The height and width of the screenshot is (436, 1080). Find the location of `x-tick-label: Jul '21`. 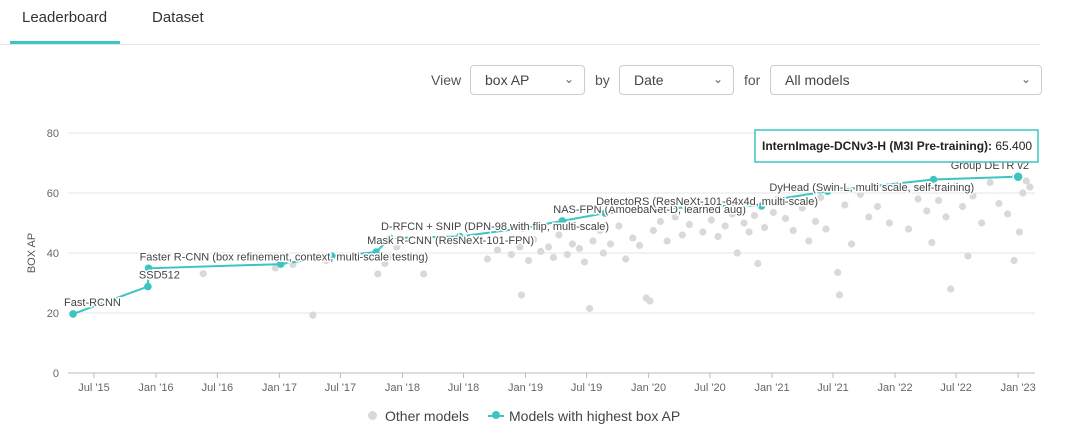

x-tick-label: Jul '21 is located at coordinates (832, 388).